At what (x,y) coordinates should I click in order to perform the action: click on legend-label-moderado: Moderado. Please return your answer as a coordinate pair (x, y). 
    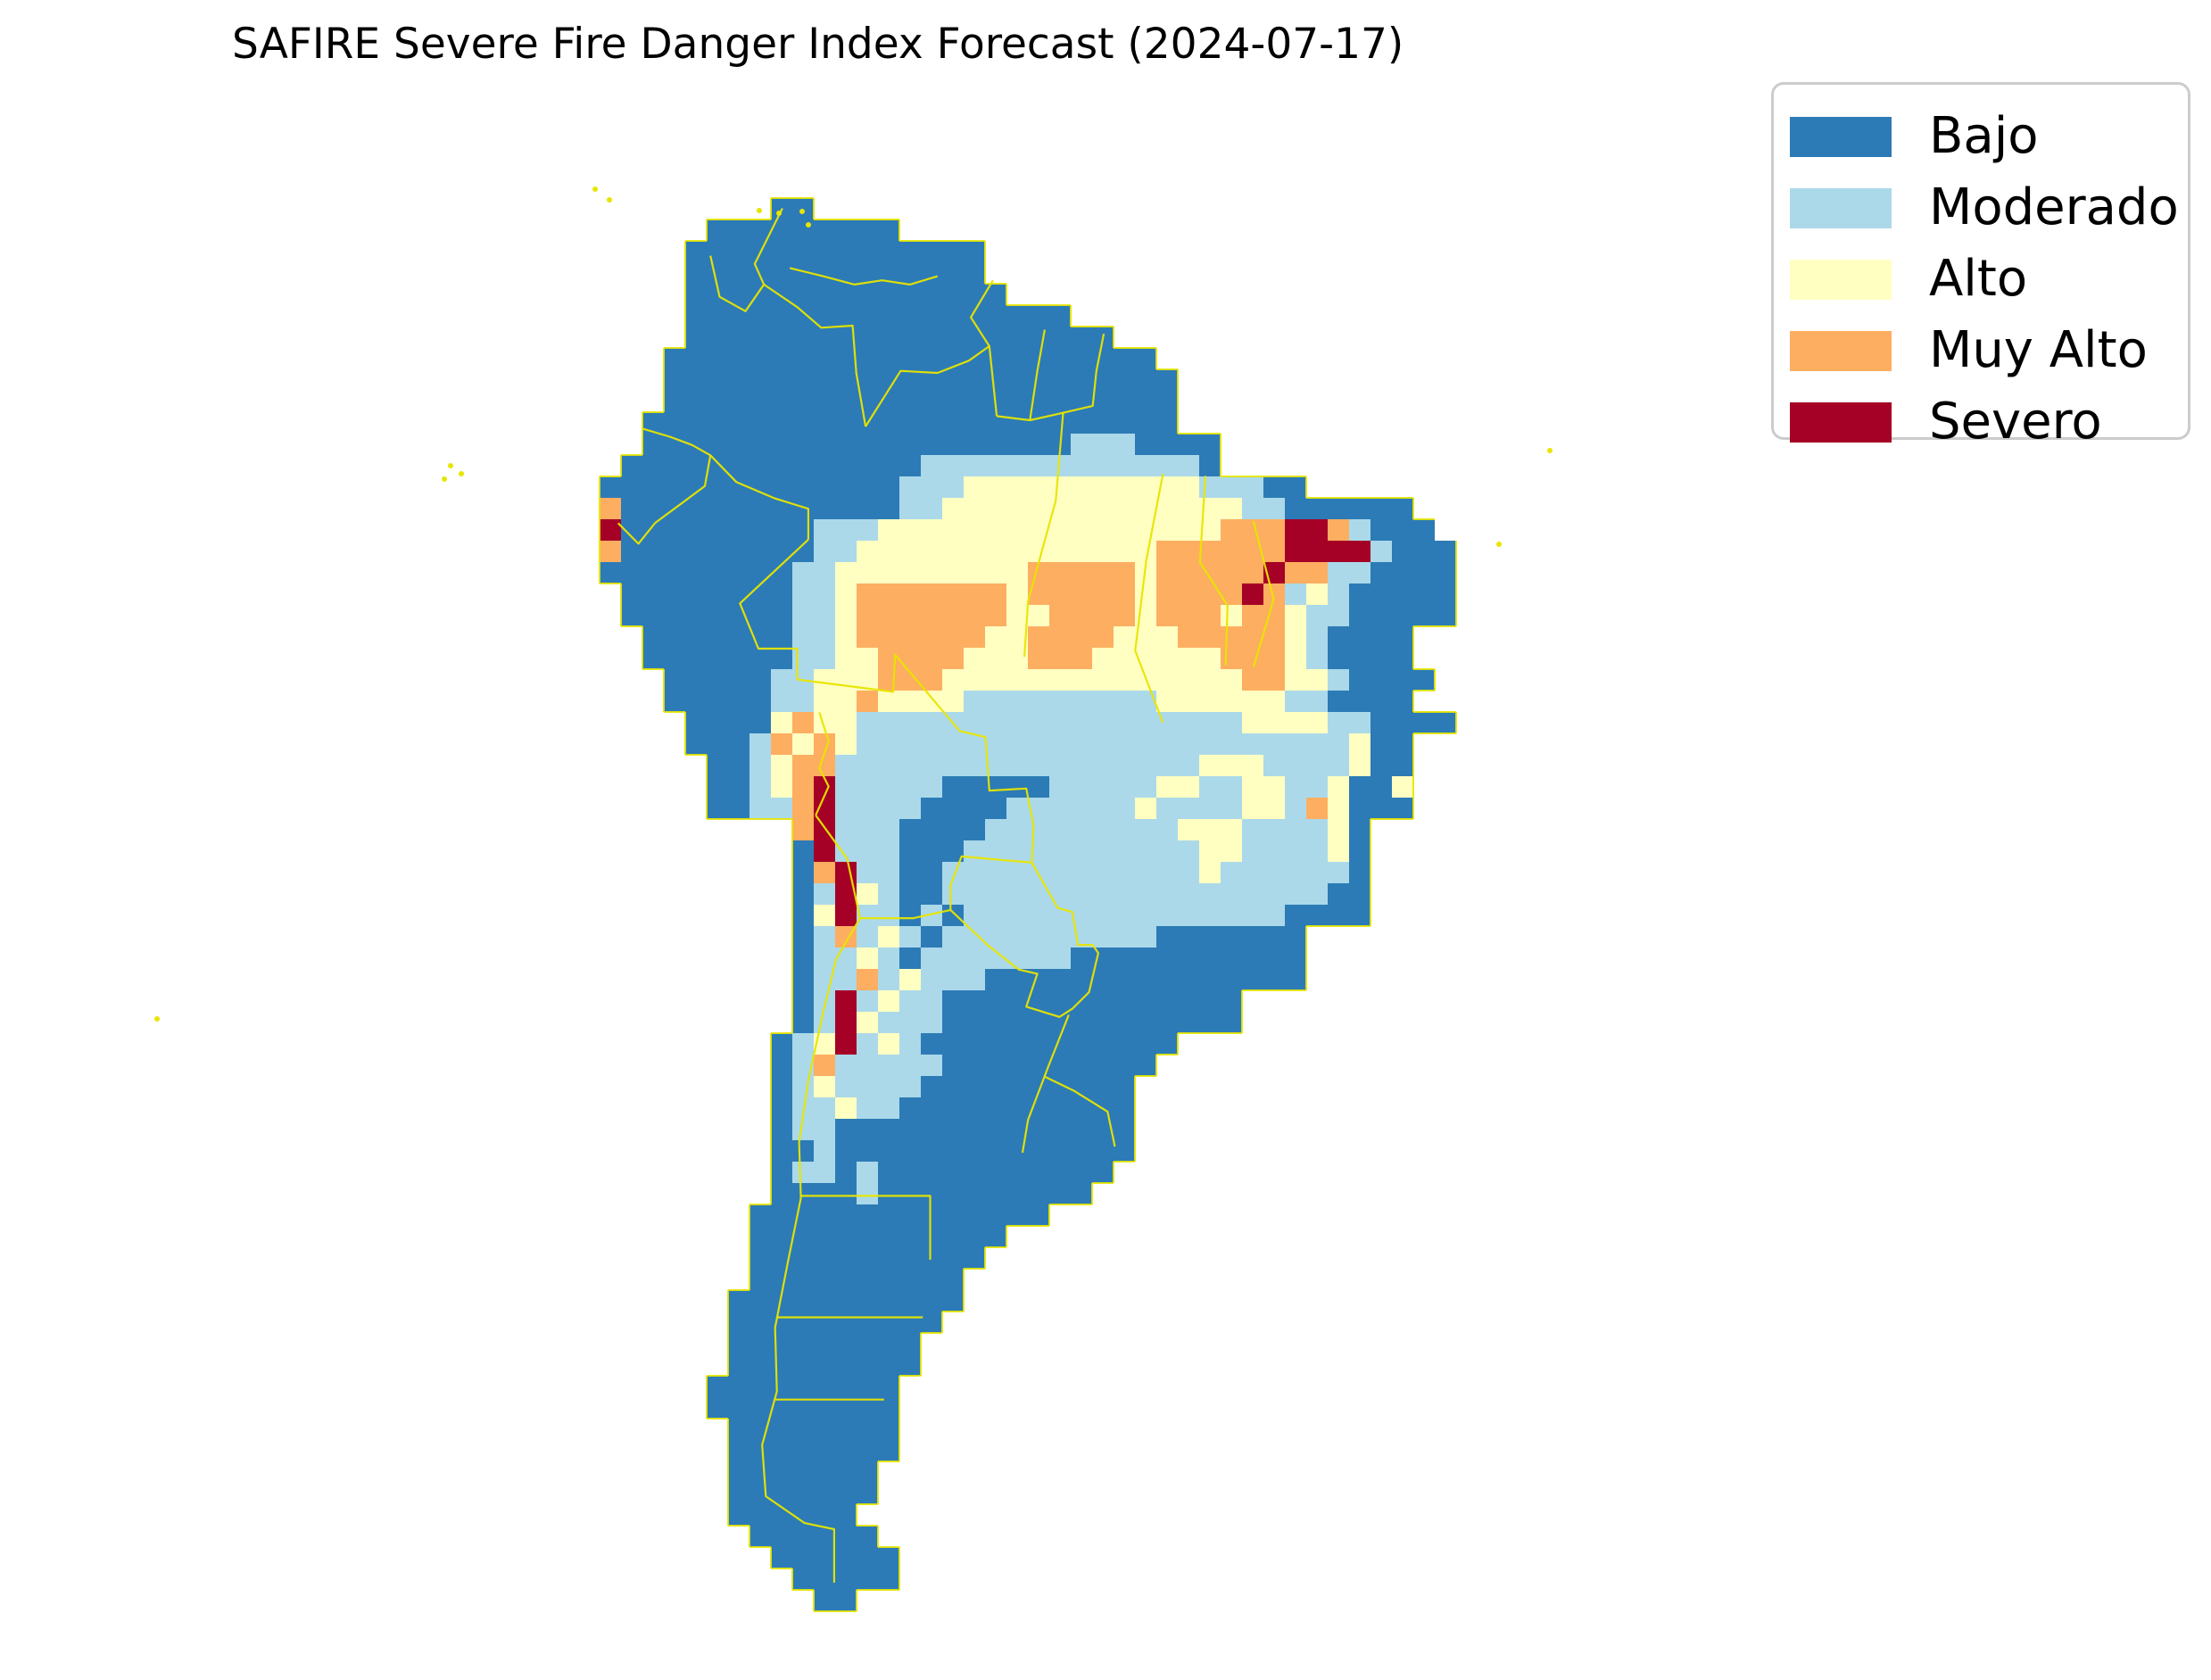
    Looking at the image, I should click on (2054, 207).